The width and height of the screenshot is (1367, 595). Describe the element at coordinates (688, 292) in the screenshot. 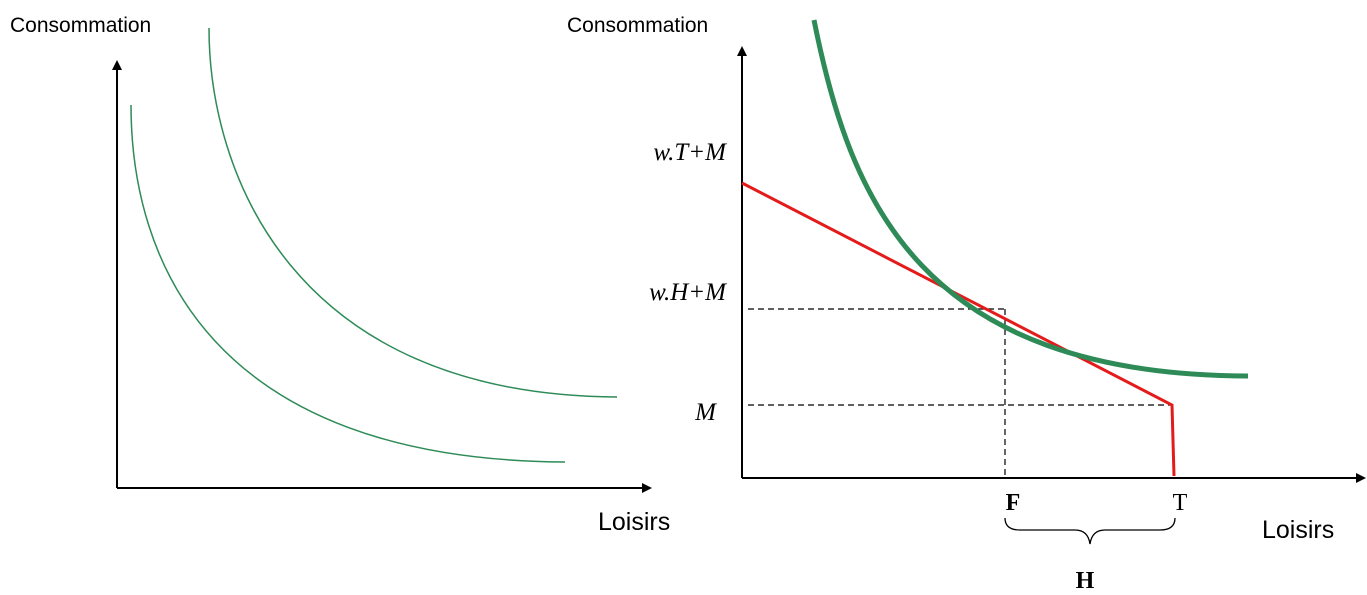

I see `label-wH-plus-M: w.H+M` at that location.